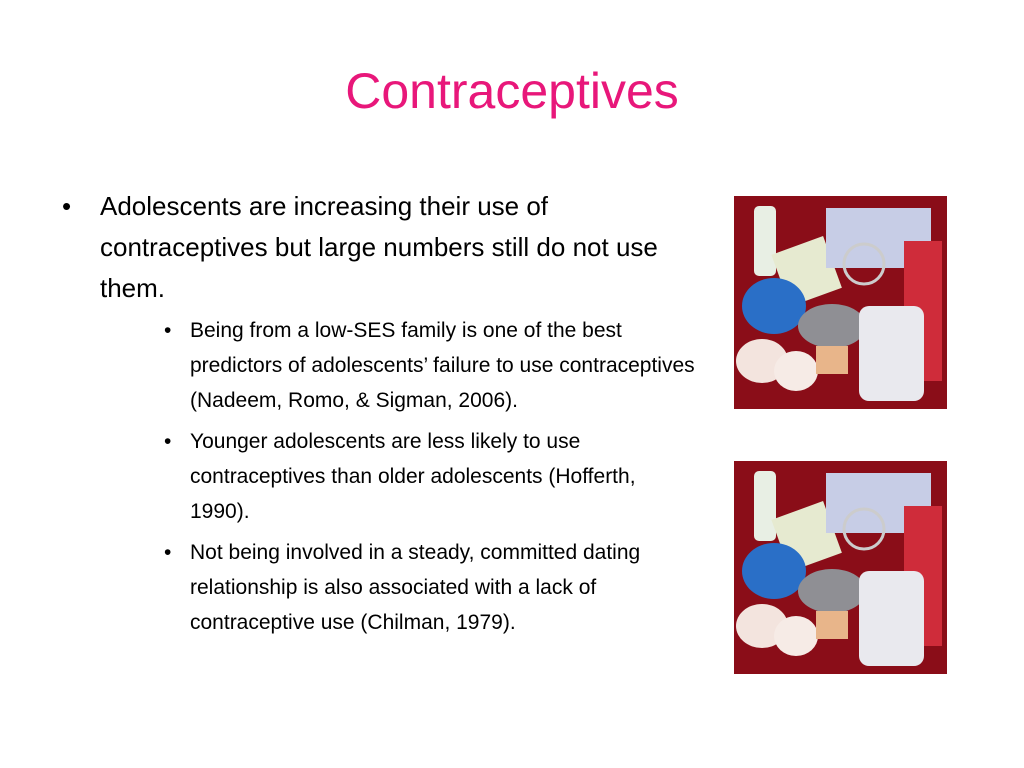 The width and height of the screenshot is (1024, 768). What do you see at coordinates (512, 91) in the screenshot?
I see `slide-title: Contraceptives` at bounding box center [512, 91].